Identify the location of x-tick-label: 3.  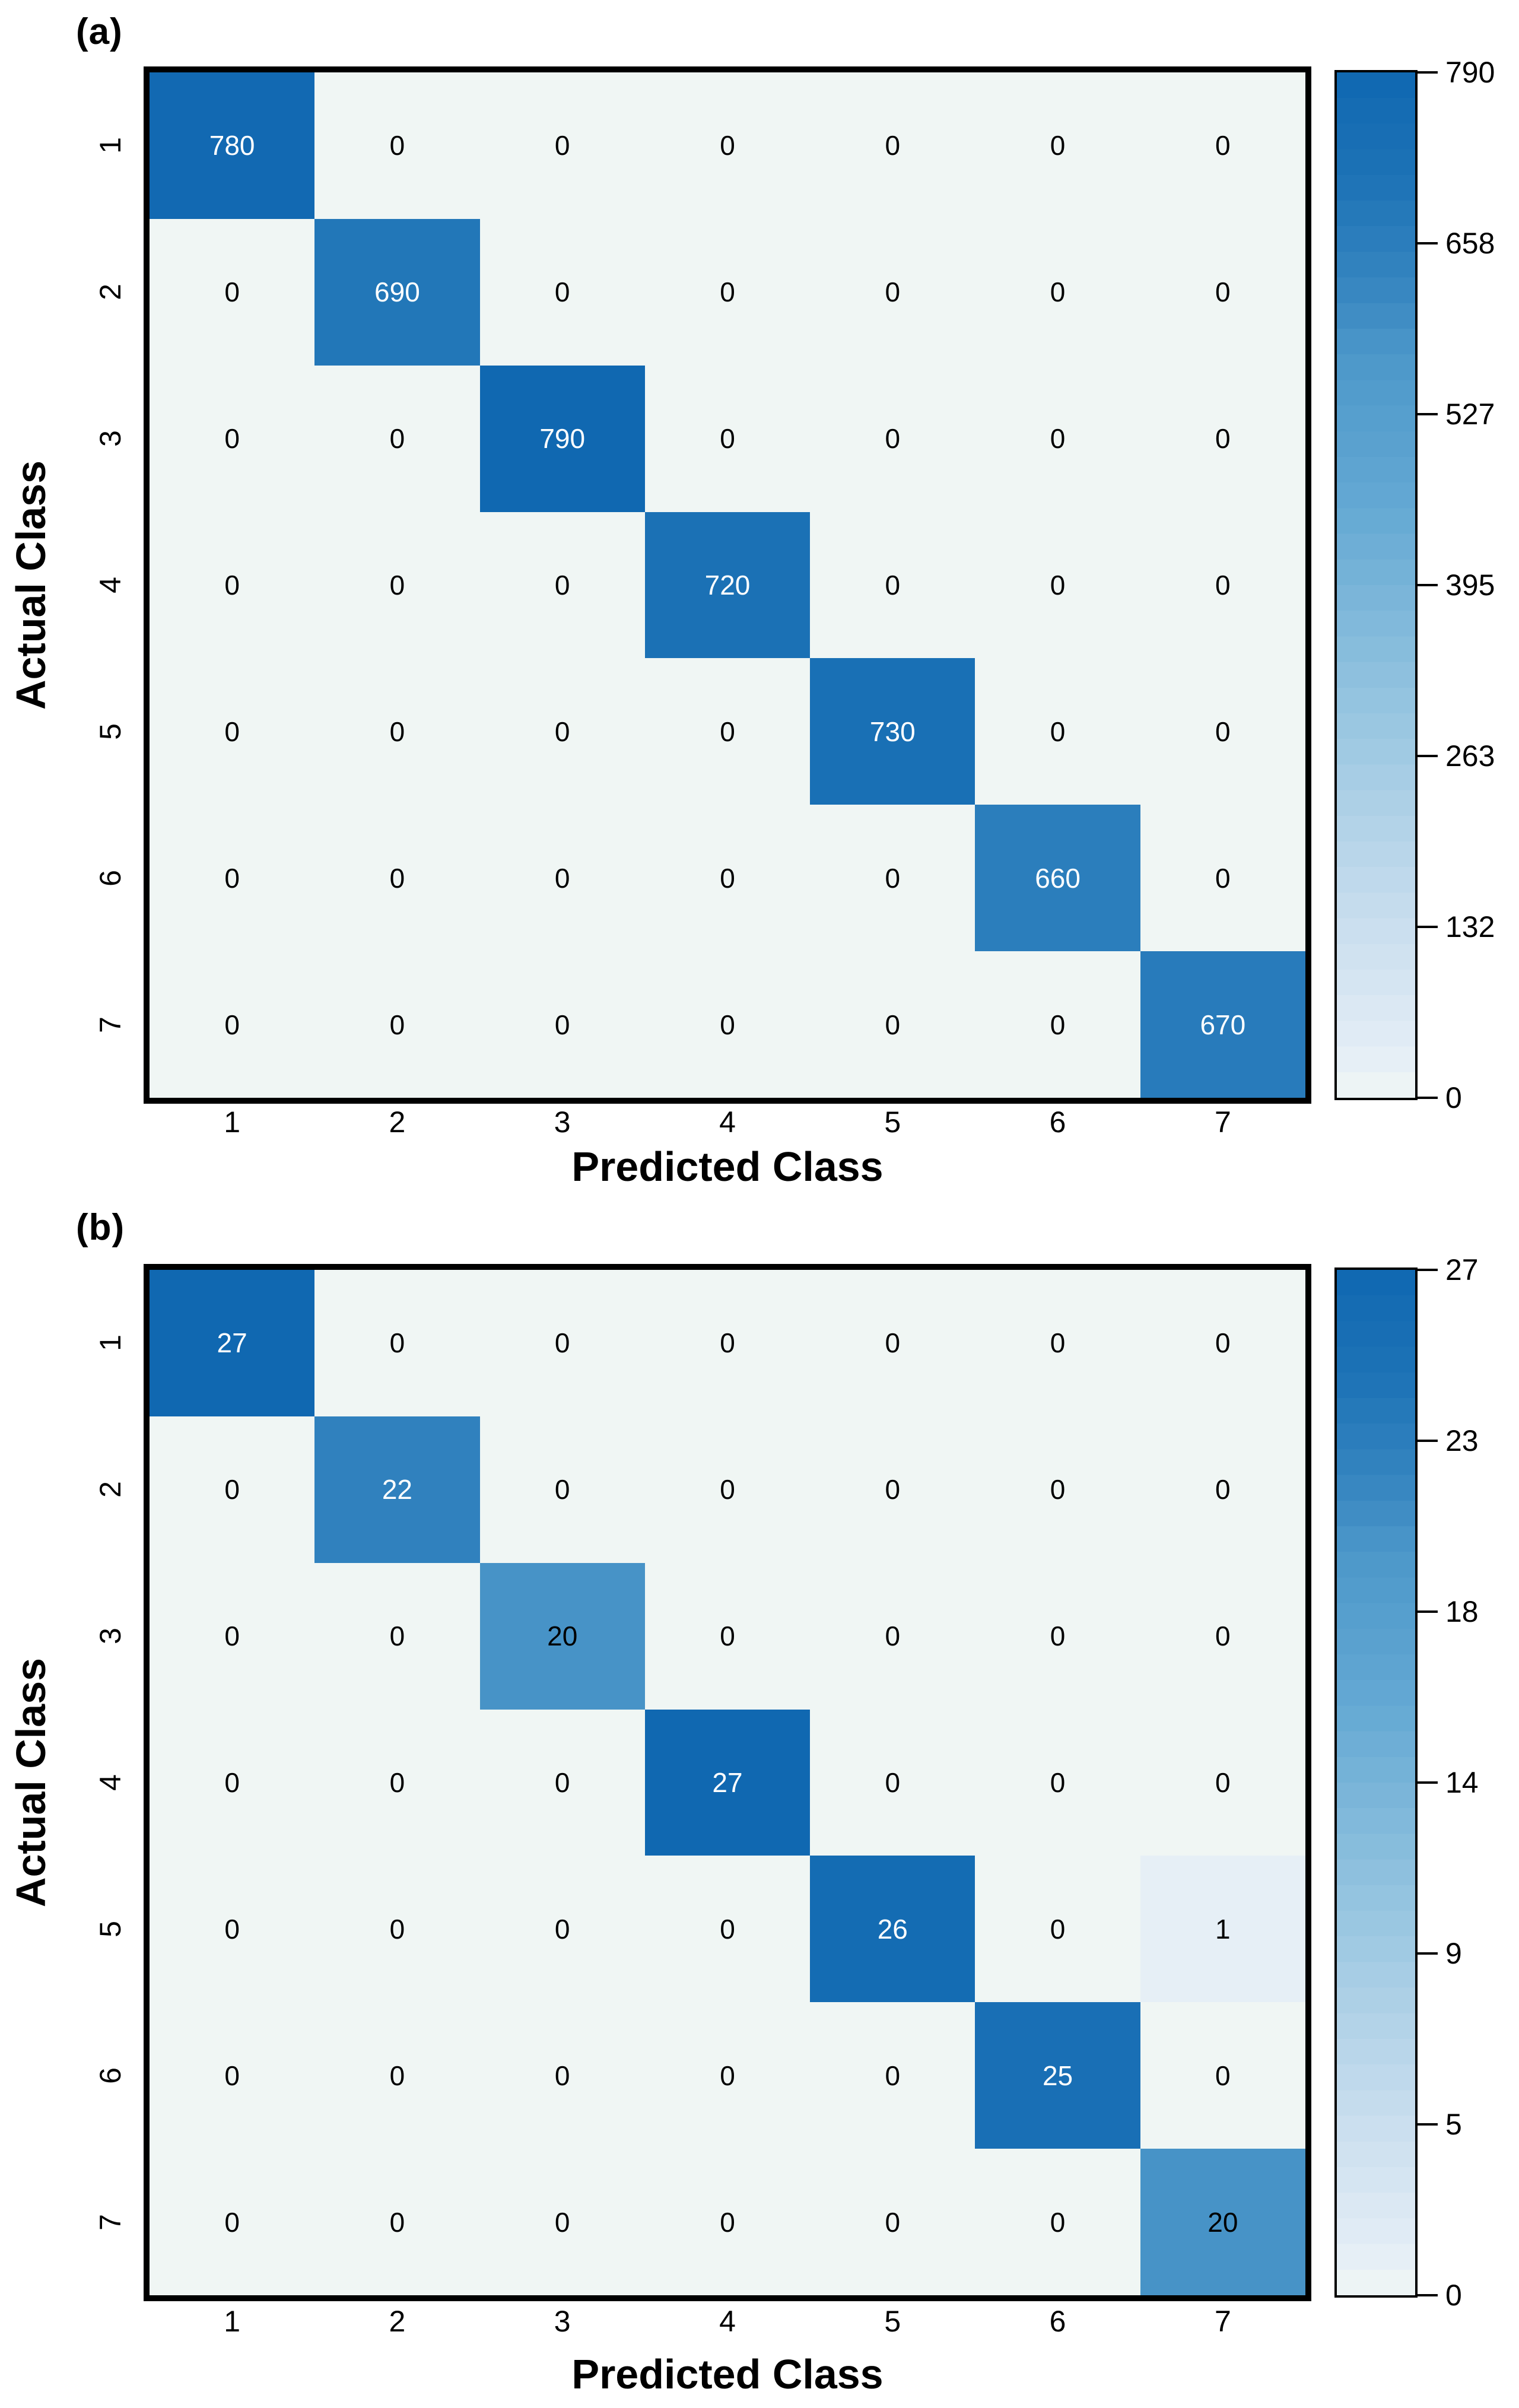
(562, 1122).